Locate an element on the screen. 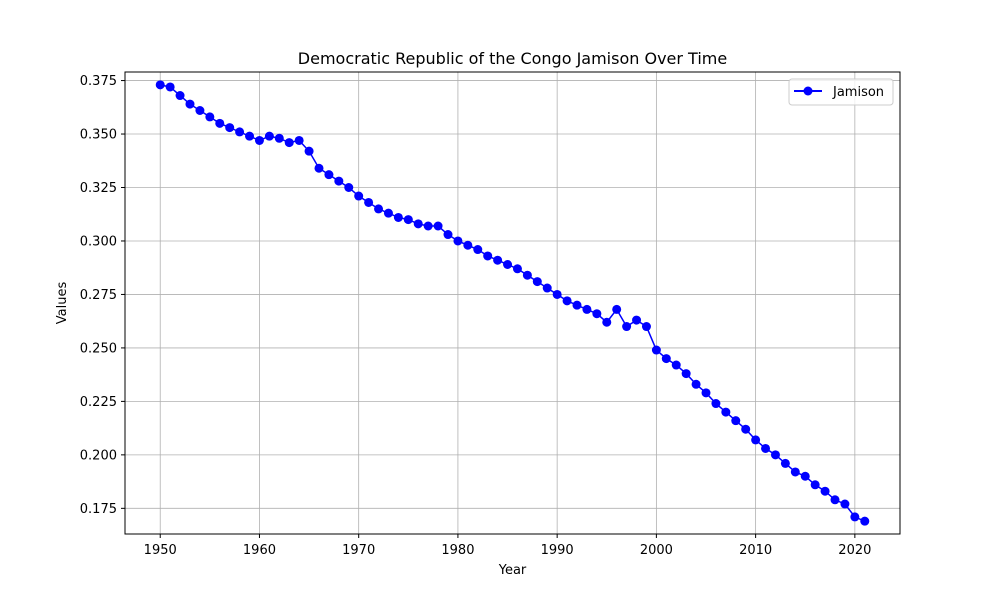 This screenshot has height=600, width=1000. x-axis-label: Year is located at coordinates (512, 570).